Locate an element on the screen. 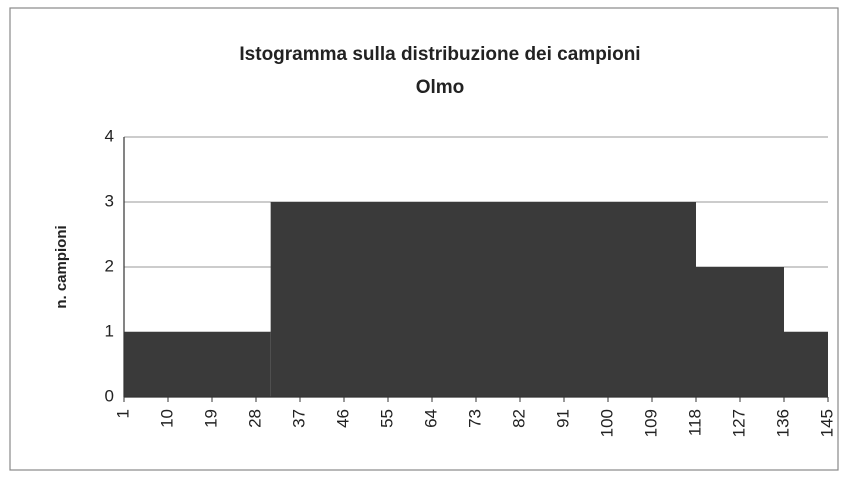  x-tick-label: 127 is located at coordinates (738, 423).